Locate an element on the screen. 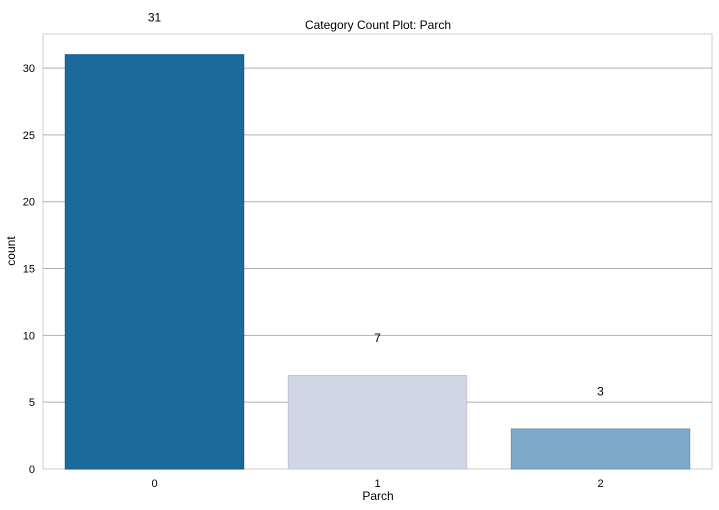  y-tick-label: 0 is located at coordinates (32, 470).